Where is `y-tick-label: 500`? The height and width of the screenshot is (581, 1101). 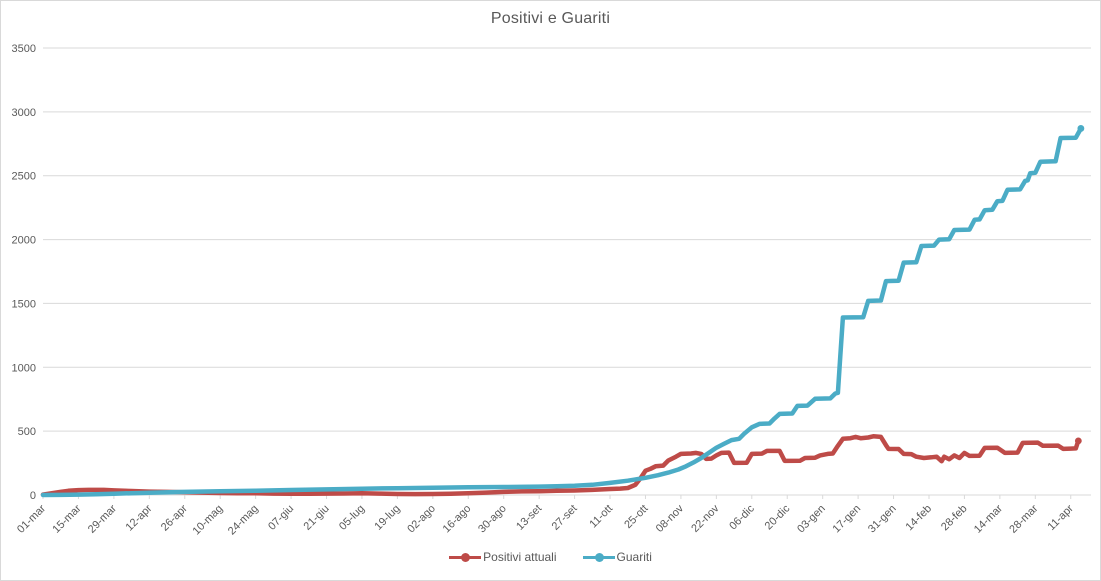 y-tick-label: 500 is located at coordinates (27, 432).